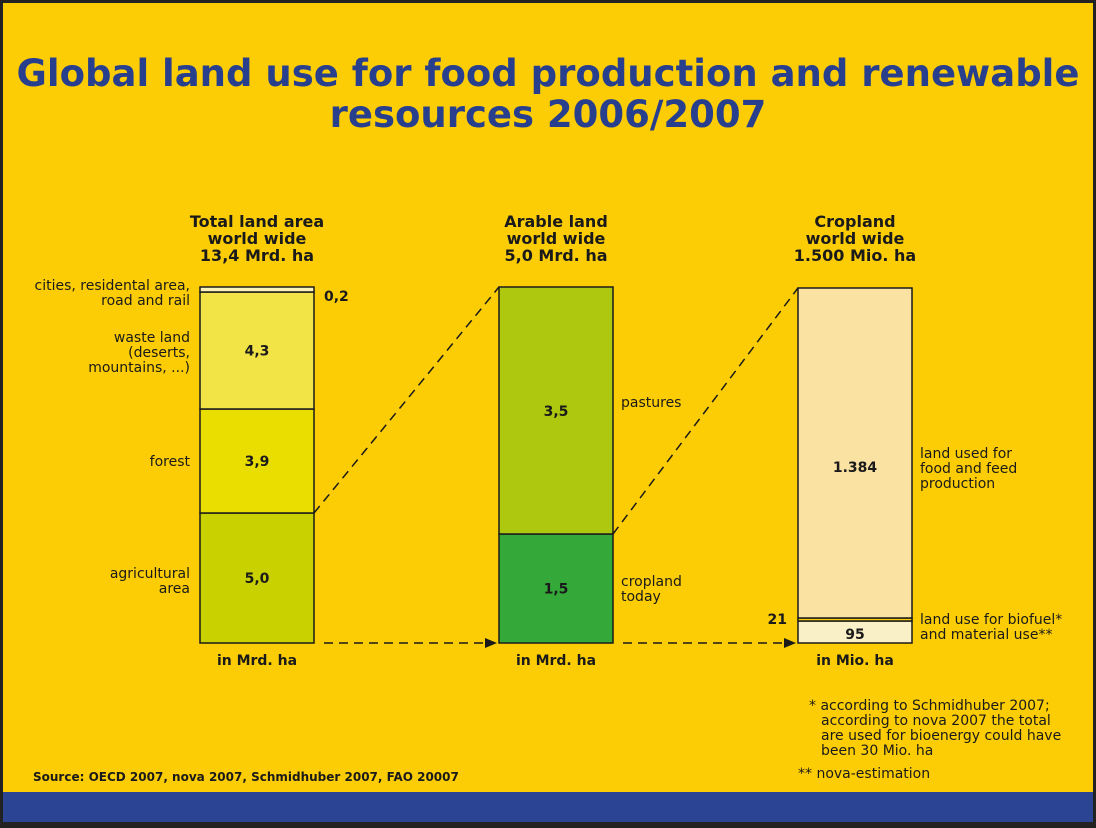 The height and width of the screenshot is (828, 1096). What do you see at coordinates (139, 368) in the screenshot?
I see `segment-label-1-3-line-3: mountains, ...)` at bounding box center [139, 368].